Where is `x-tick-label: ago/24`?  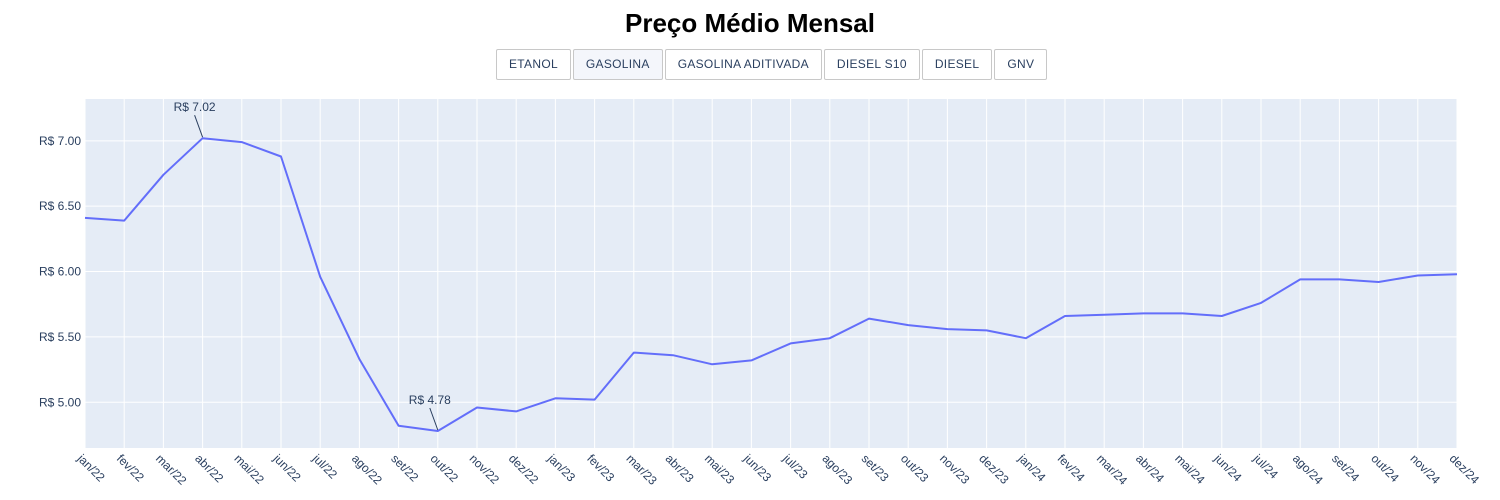 x-tick-label: ago/24 is located at coordinates (1308, 469).